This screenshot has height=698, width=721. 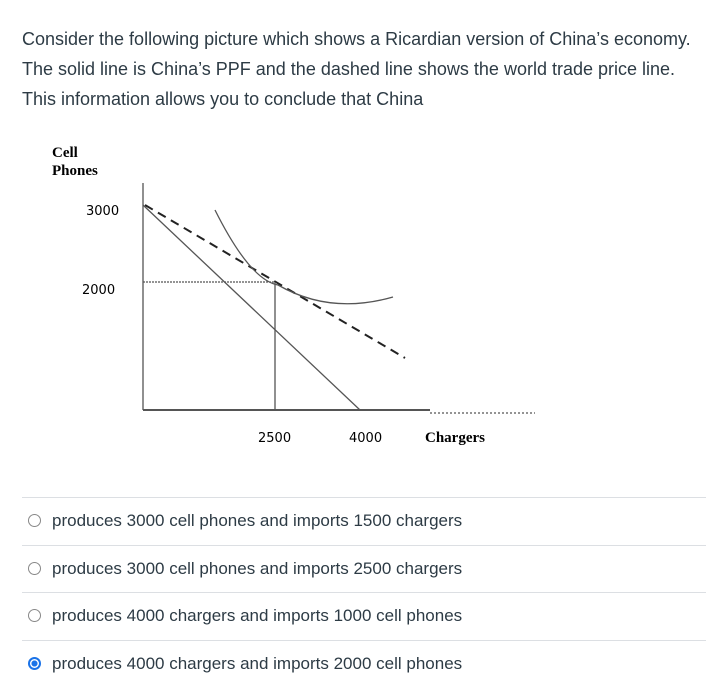 What do you see at coordinates (274, 438) in the screenshot?
I see `x-label: 2500` at bounding box center [274, 438].